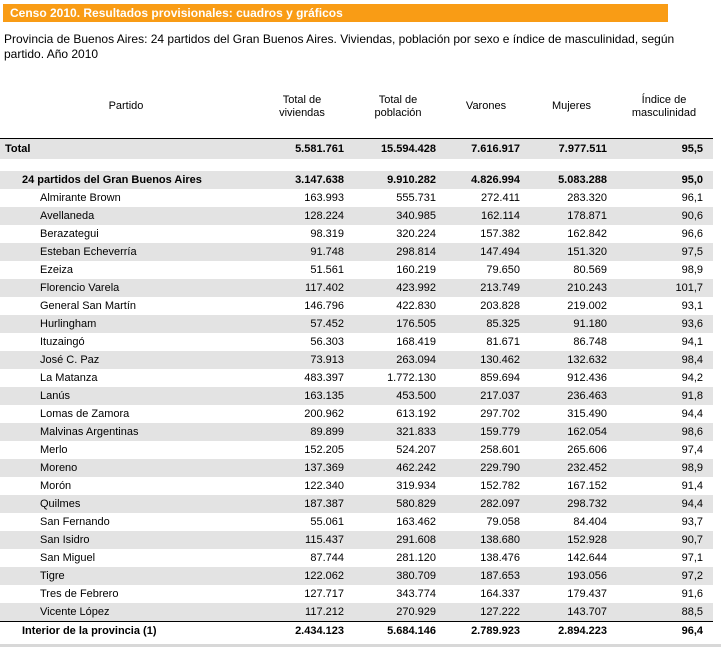 Image resolution: width=721 pixels, height=647 pixels. What do you see at coordinates (324, 594) in the screenshot?
I see `cell-value: 127.717` at bounding box center [324, 594].